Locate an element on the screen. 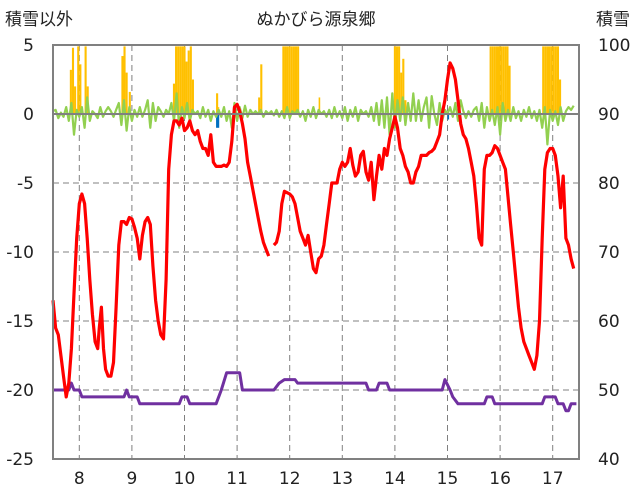 Image resolution: width=636 pixels, height=501 pixels. chart-title: ぬかびら源泉郷 is located at coordinates (316, 20).